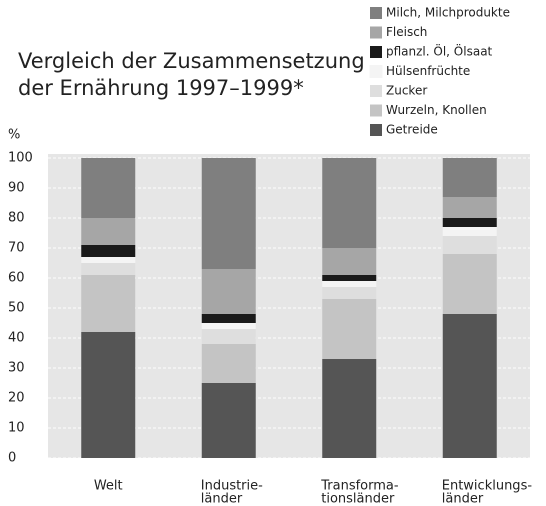 This screenshot has height=506, width=546. Describe the element at coordinates (20, 158) in the screenshot. I see `y-tick-label: 100` at that location.